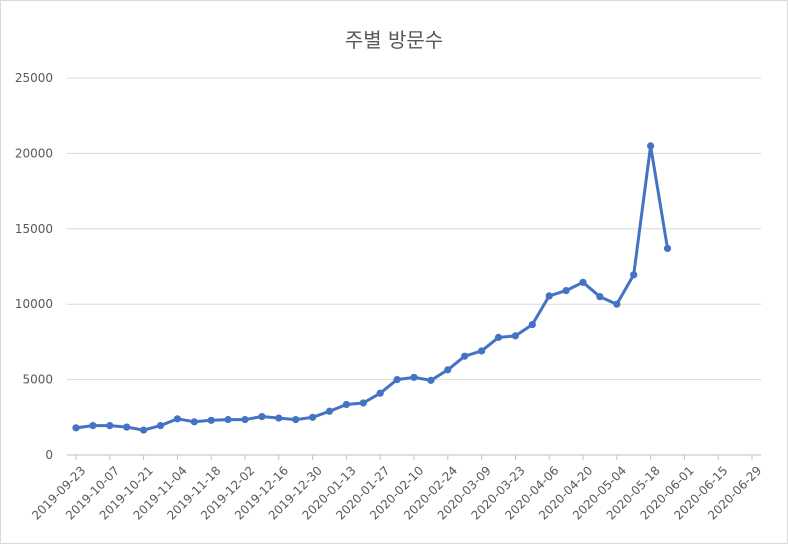  What do you see at coordinates (49, 455) in the screenshot?
I see `y-tick-label: 0` at bounding box center [49, 455].